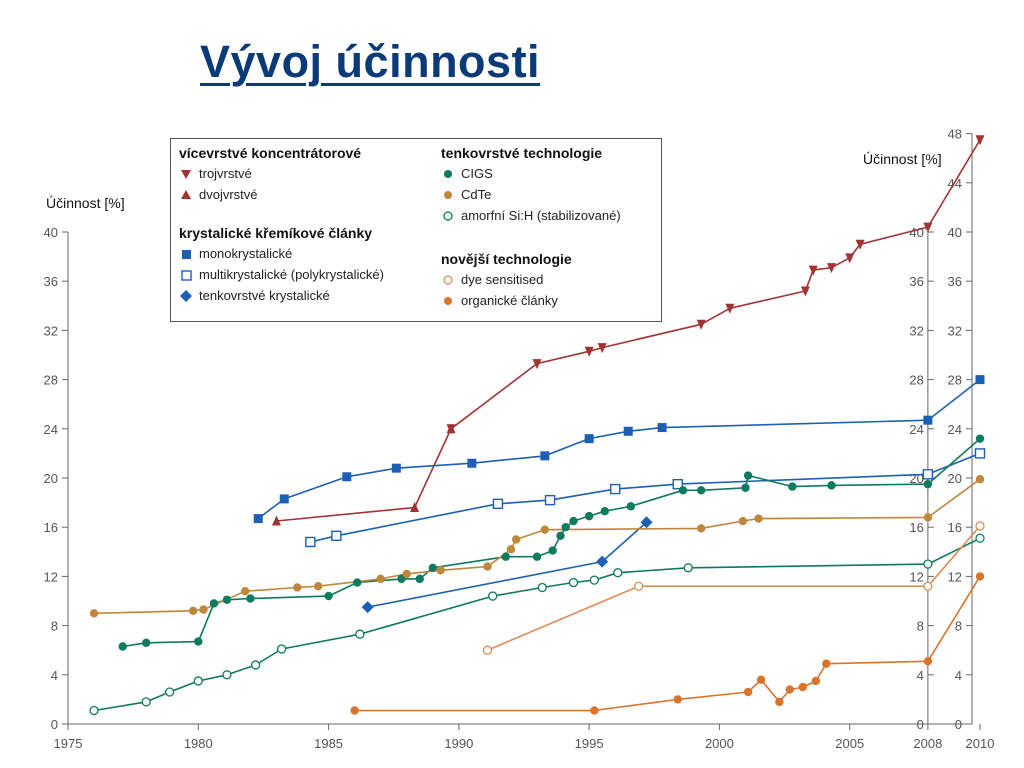 This screenshot has width=1024, height=768. I want to click on year-2008-y-tick-label: 36, so click(916, 281).